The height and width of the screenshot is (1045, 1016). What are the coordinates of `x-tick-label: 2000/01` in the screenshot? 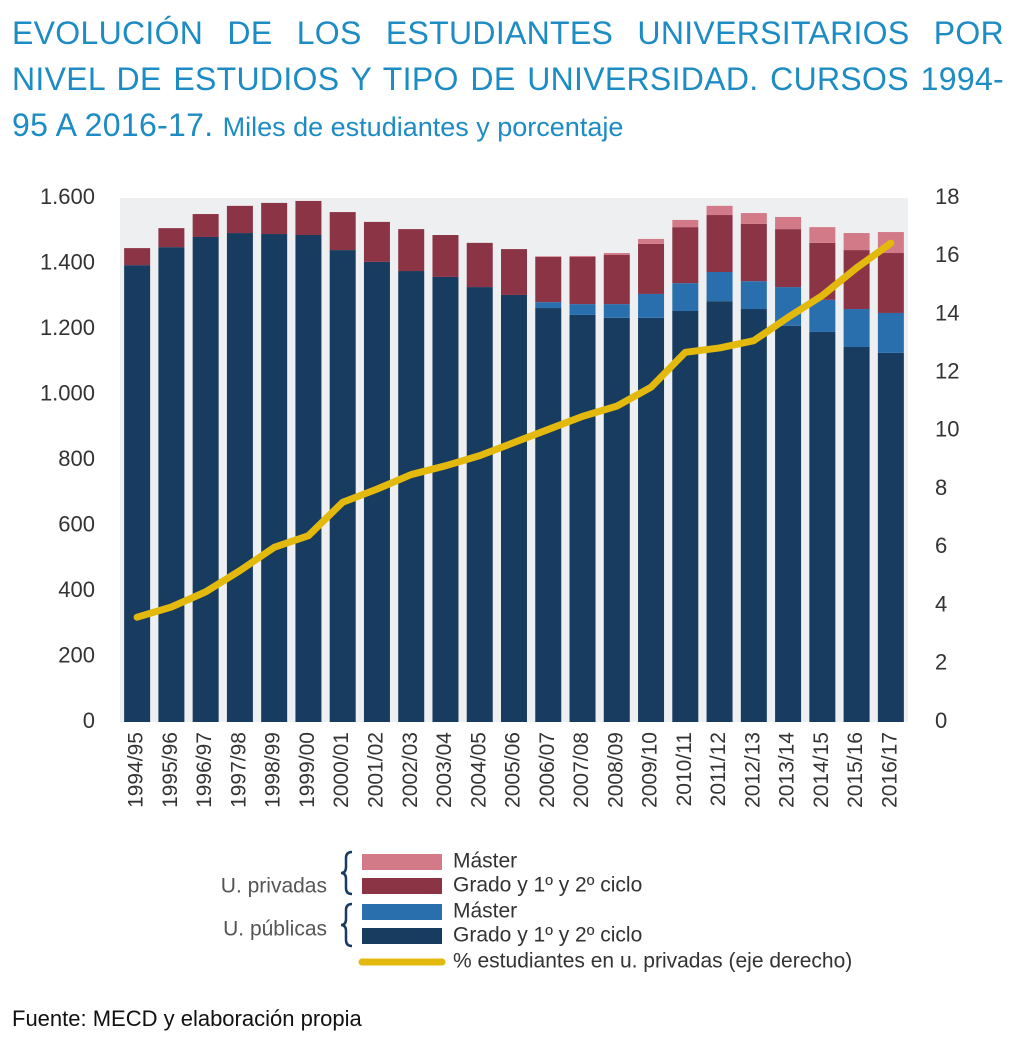 It's located at (341, 770).